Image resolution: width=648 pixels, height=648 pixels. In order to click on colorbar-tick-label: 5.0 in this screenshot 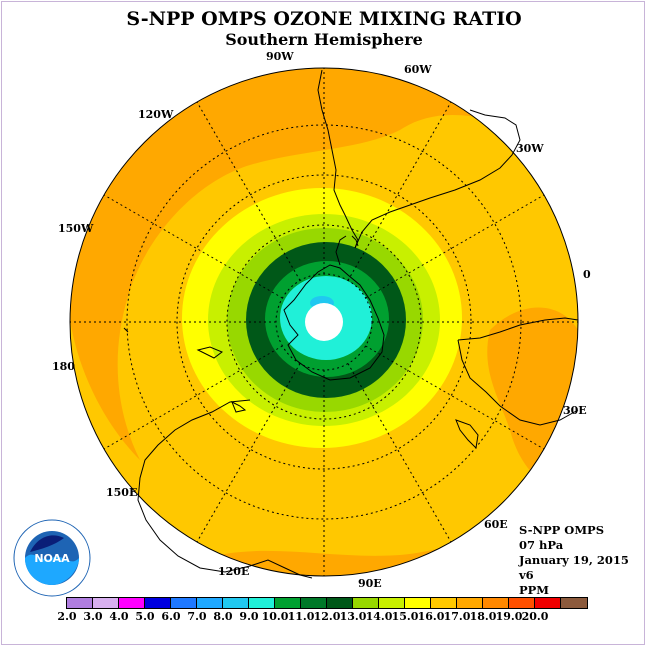, I will do `click(145, 616)`.